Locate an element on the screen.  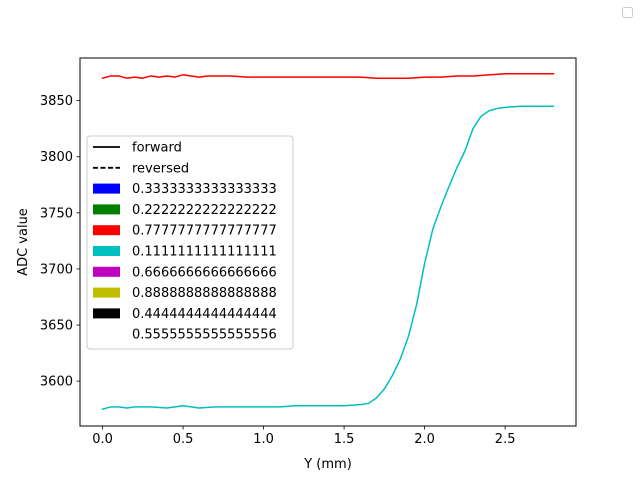
legend-label: 0.8888888888888888 is located at coordinates (204, 293).